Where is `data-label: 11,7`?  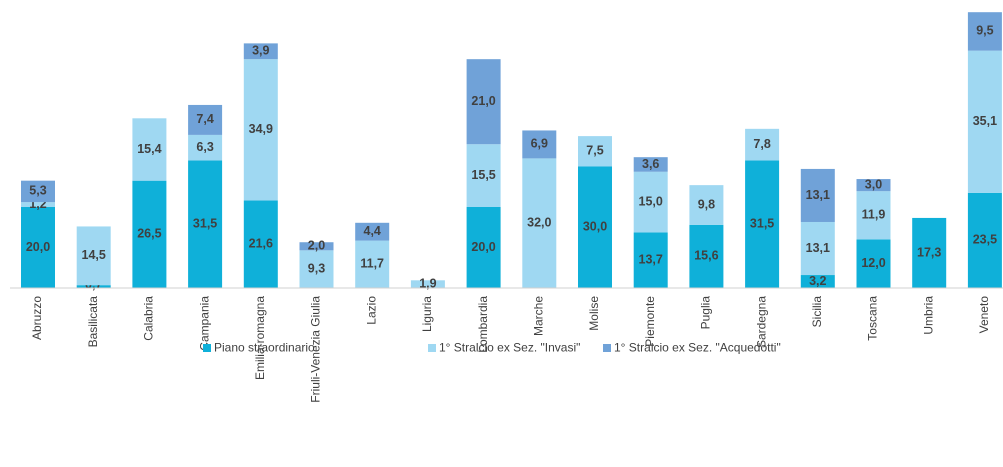 data-label: 11,7 is located at coordinates (372, 264).